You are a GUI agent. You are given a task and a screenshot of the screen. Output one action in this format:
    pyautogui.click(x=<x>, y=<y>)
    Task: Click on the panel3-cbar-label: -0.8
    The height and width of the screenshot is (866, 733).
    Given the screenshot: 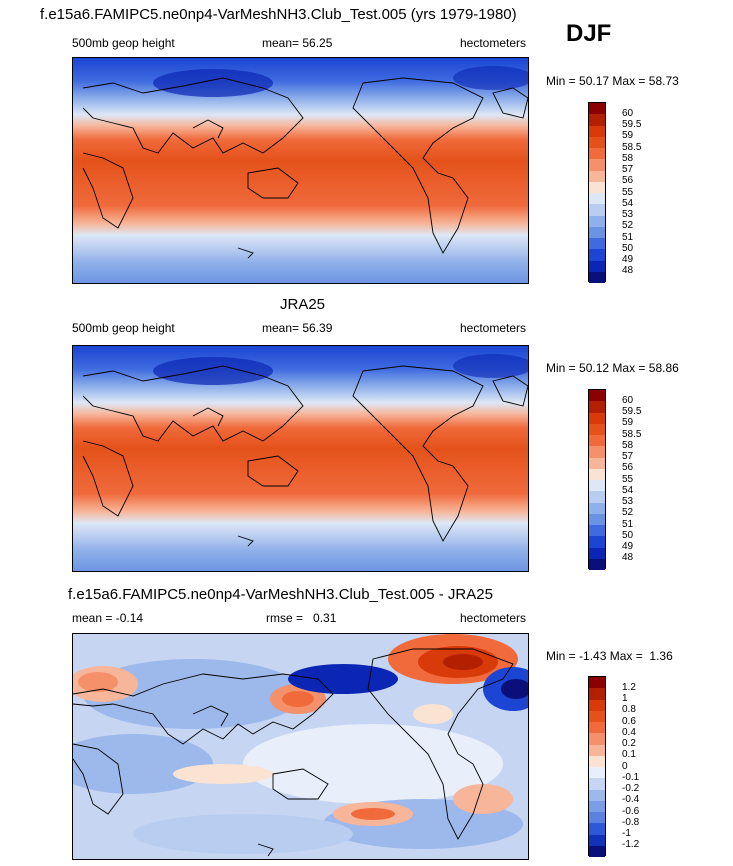 What is the action you would take?
    pyautogui.click(x=631, y=822)
    